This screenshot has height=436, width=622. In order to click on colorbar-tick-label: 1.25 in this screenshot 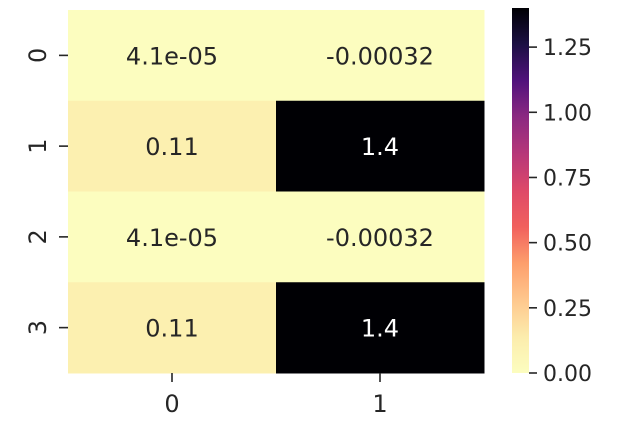, I will do `click(567, 48)`.